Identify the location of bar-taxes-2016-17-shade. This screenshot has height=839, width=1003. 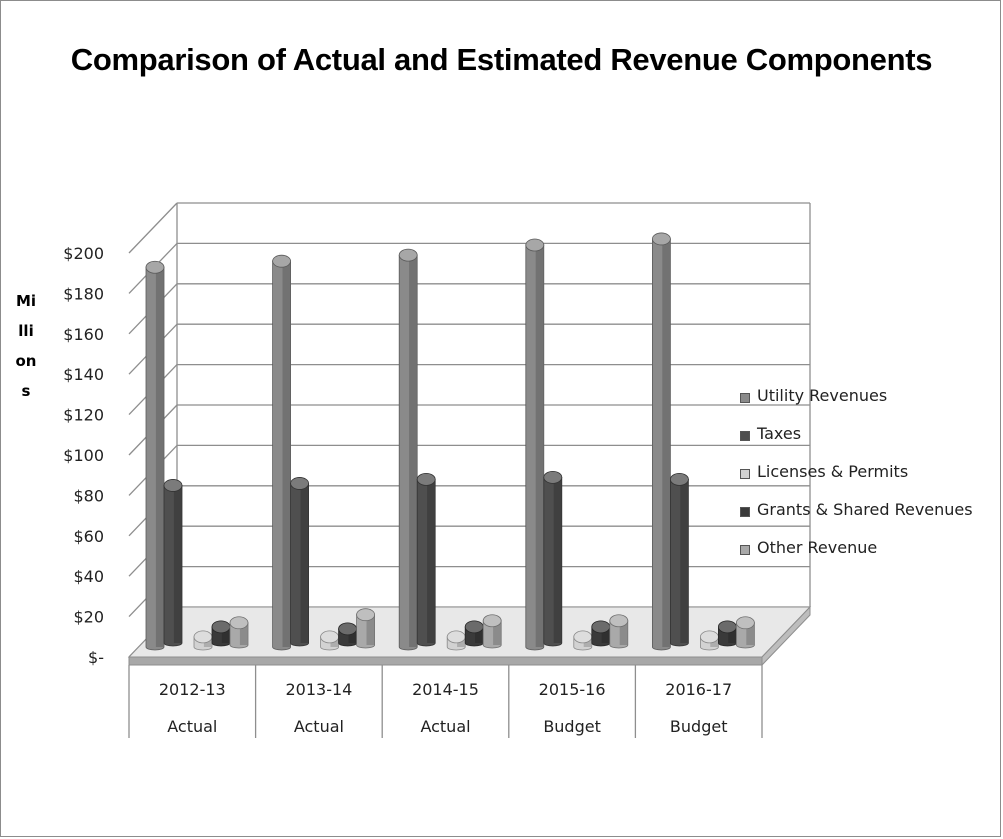
(684, 561).